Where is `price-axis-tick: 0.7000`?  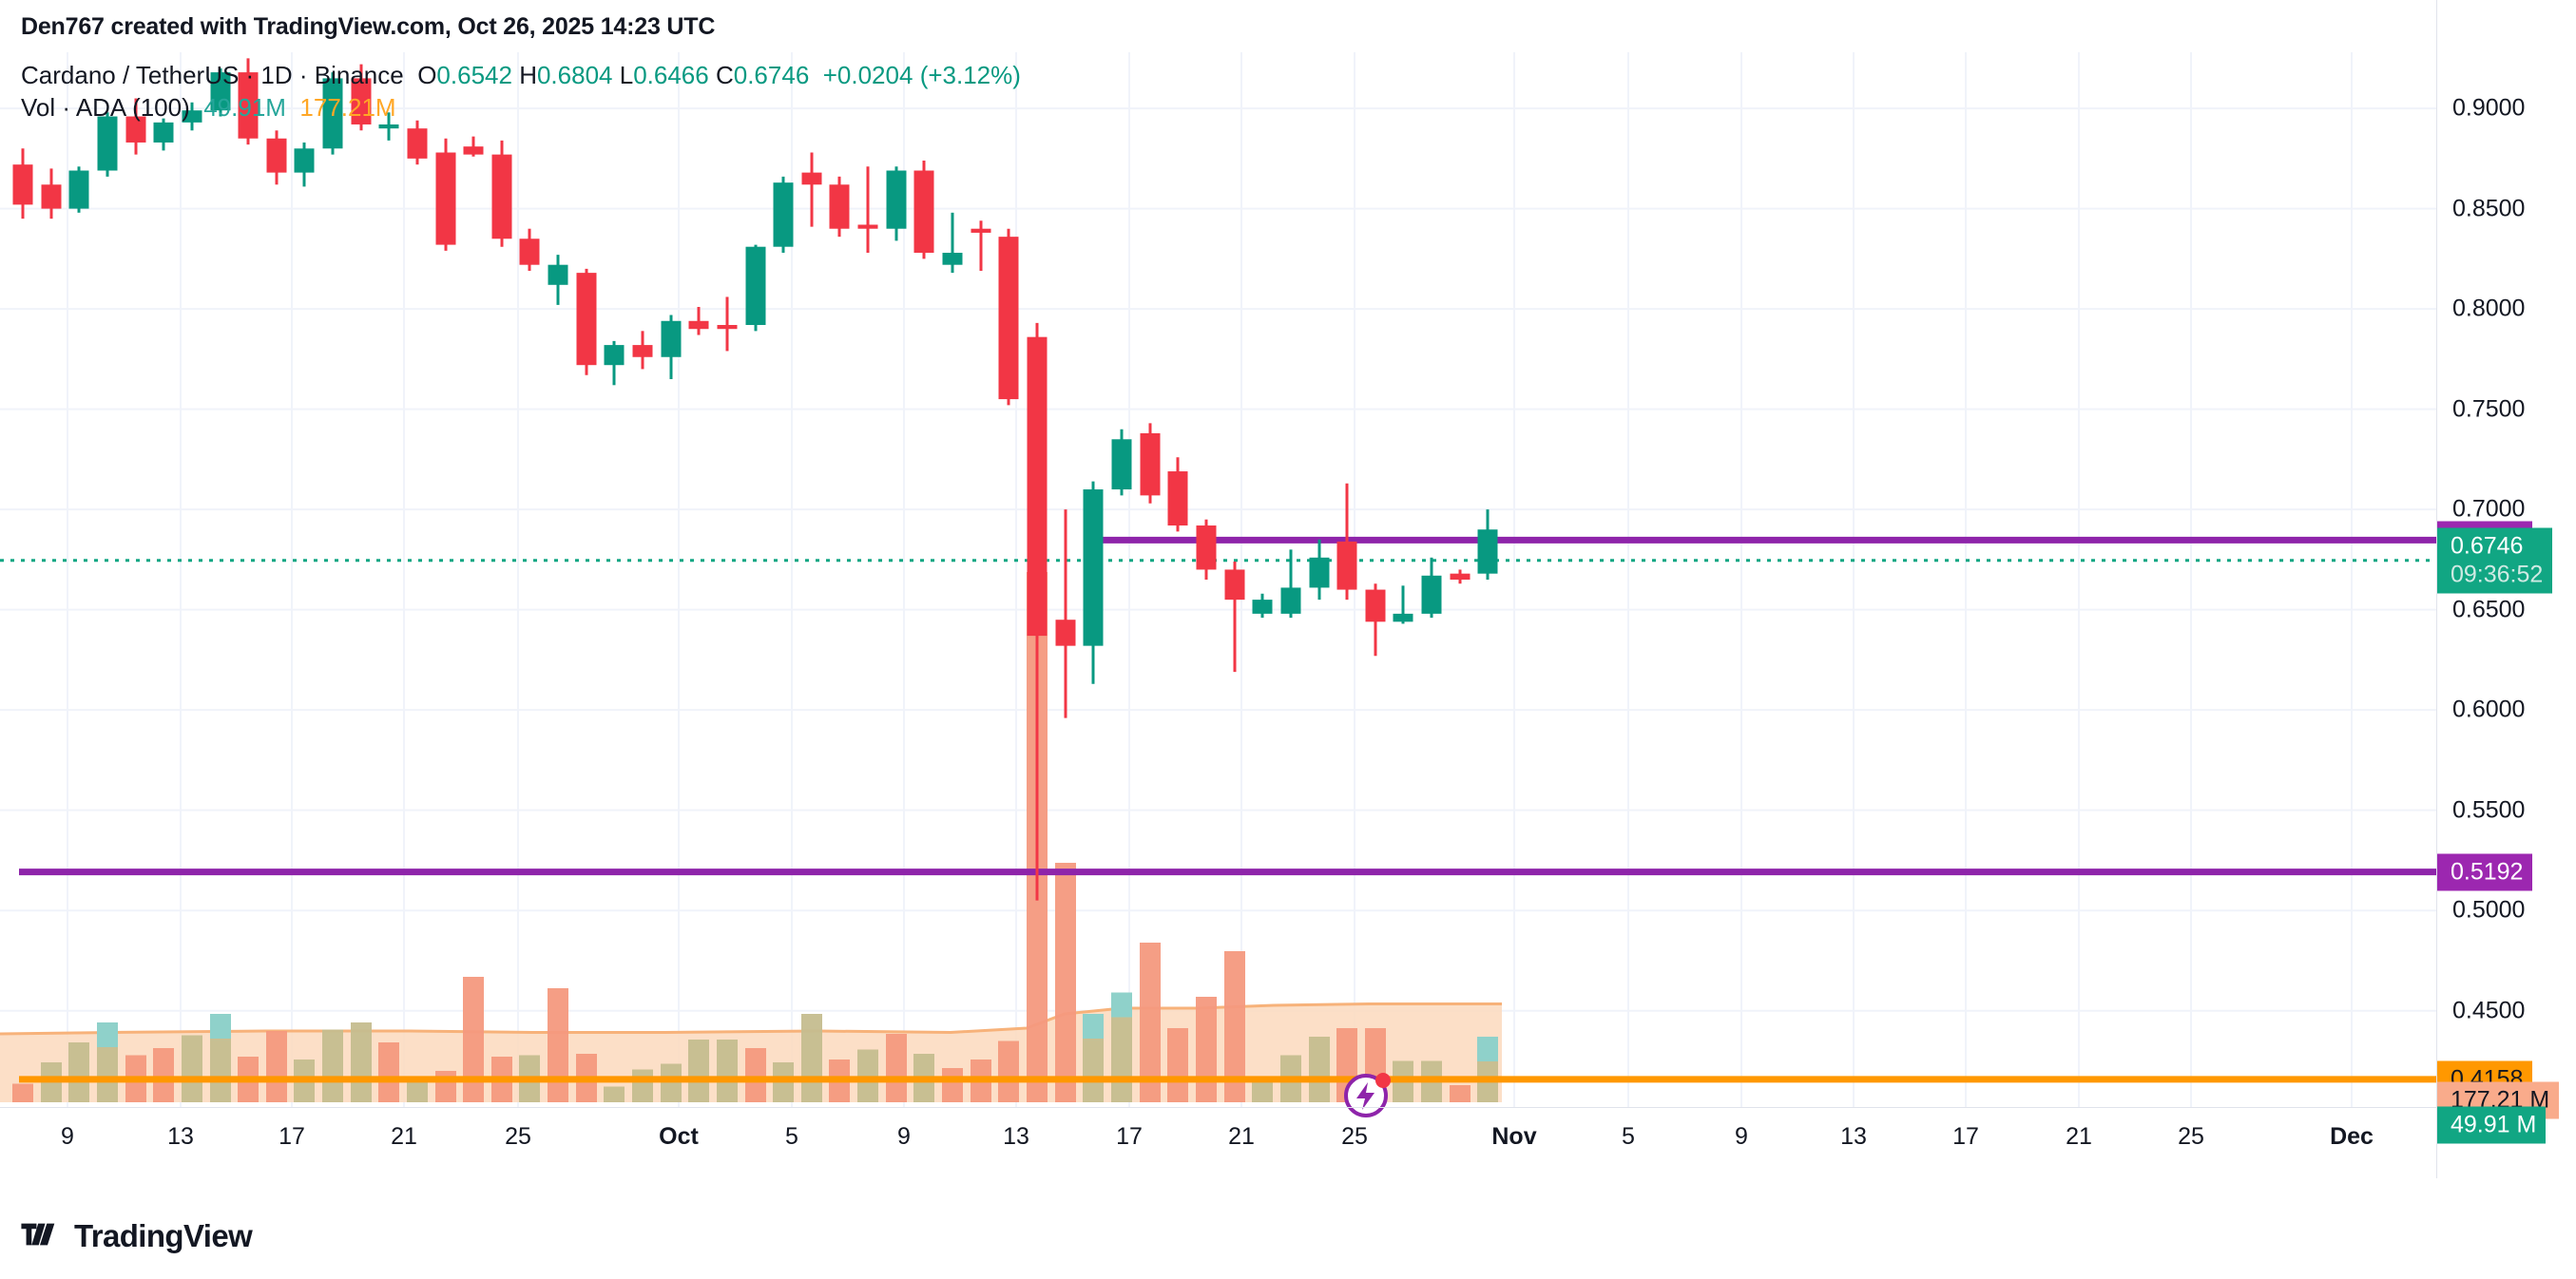 price-axis-tick: 0.7000 is located at coordinates (2489, 509).